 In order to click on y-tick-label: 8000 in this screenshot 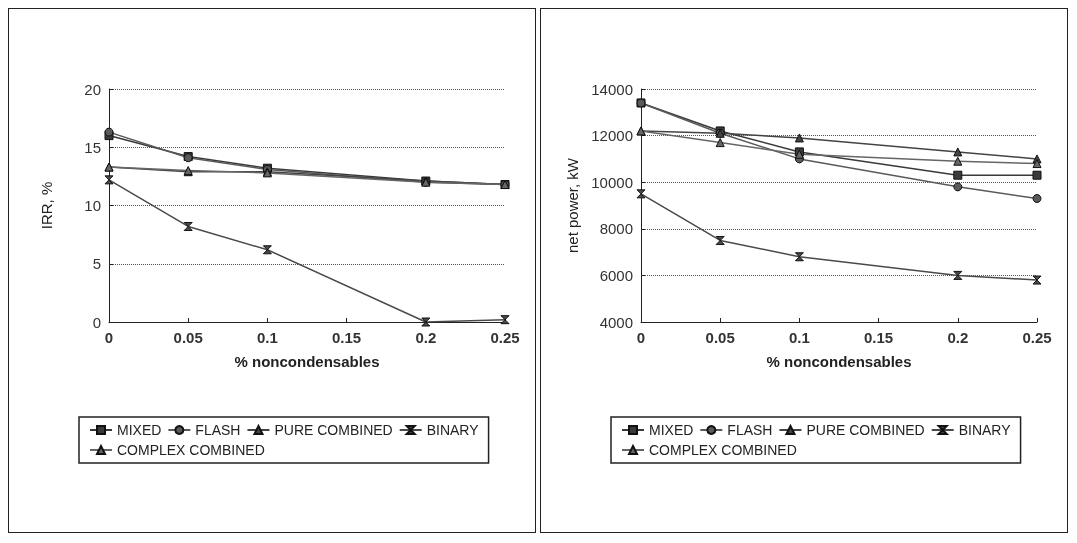, I will do `click(616, 229)`.